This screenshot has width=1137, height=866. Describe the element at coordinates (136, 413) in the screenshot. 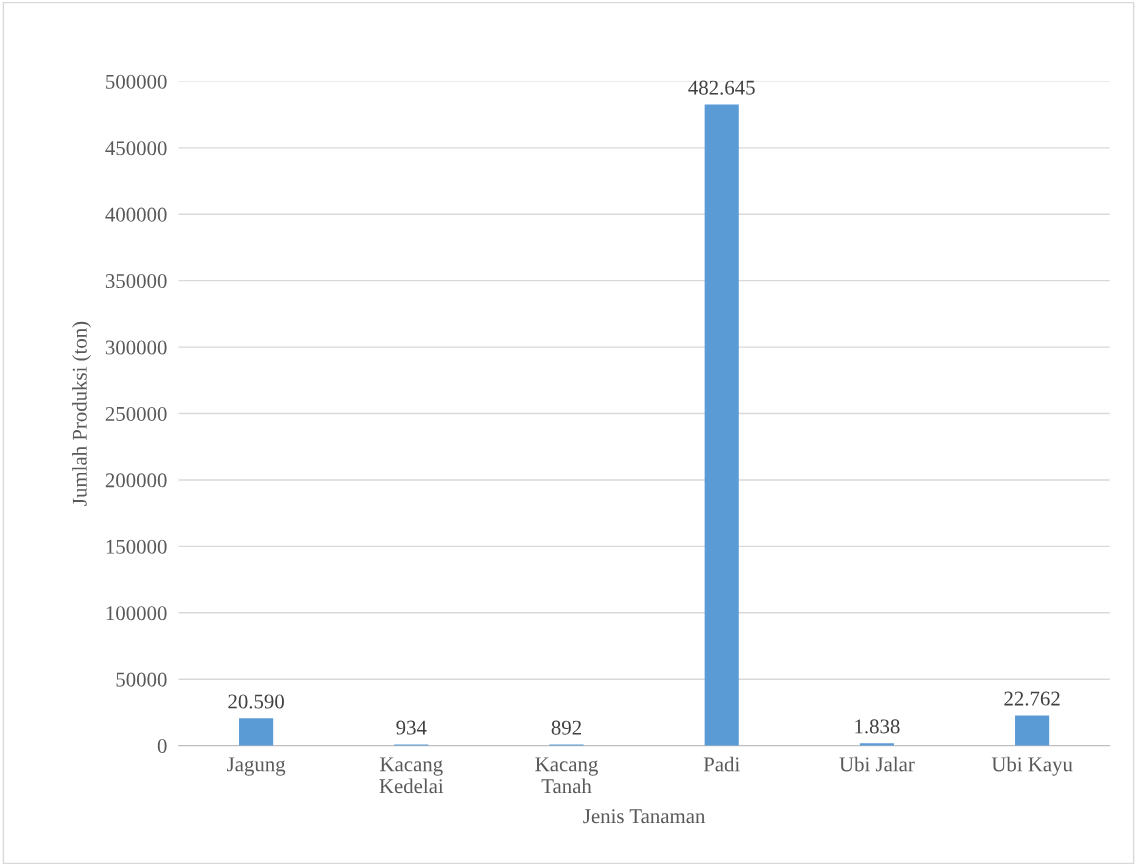

I see `y-tick-label: 250000` at that location.